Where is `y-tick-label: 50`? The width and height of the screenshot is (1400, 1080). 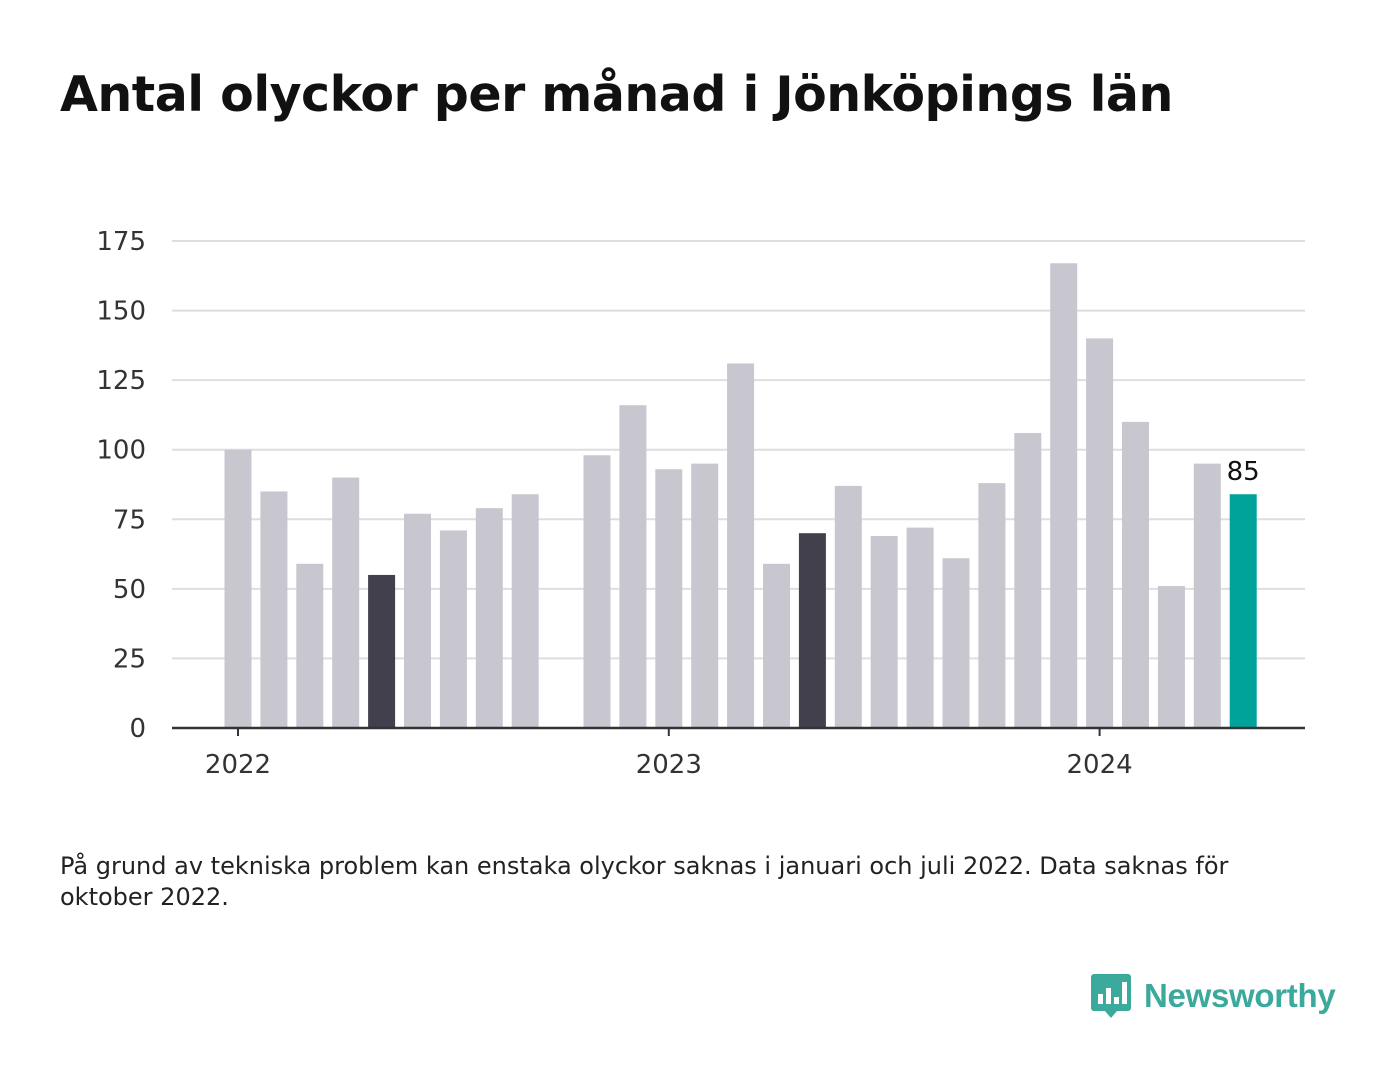 y-tick-label: 50 is located at coordinates (129, 590).